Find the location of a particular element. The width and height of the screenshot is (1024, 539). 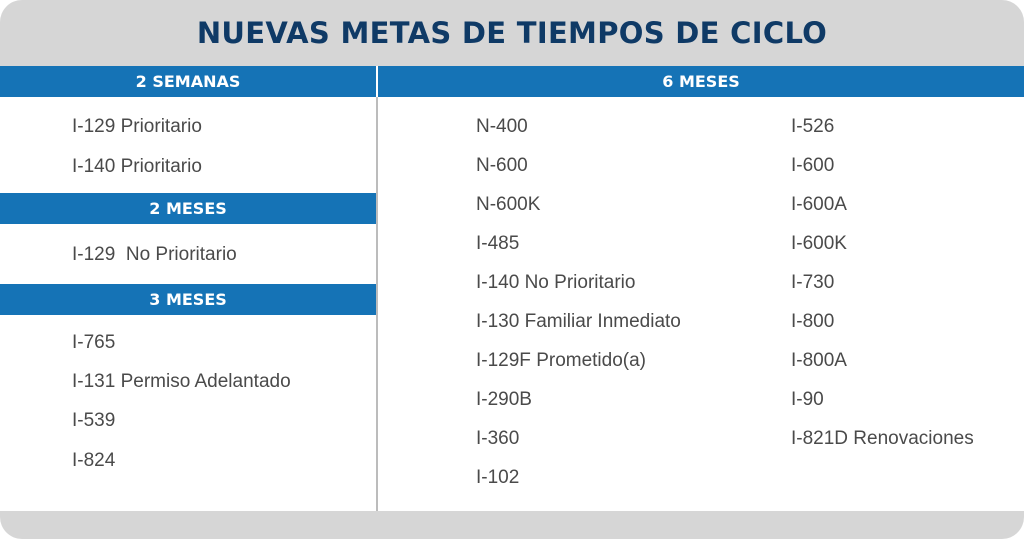

page-title: NUEVAS METAS DE TIEMPOS DE CICLO is located at coordinates (512, 33).